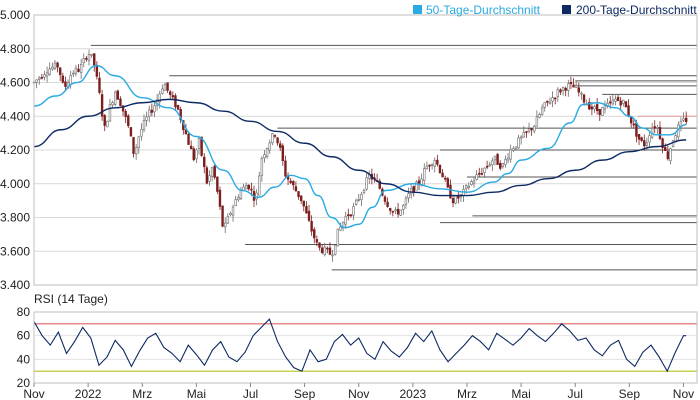 This screenshot has width=700, height=400. Describe the element at coordinates (15, 116) in the screenshot. I see `price-ytick-label: 4.400` at that location.